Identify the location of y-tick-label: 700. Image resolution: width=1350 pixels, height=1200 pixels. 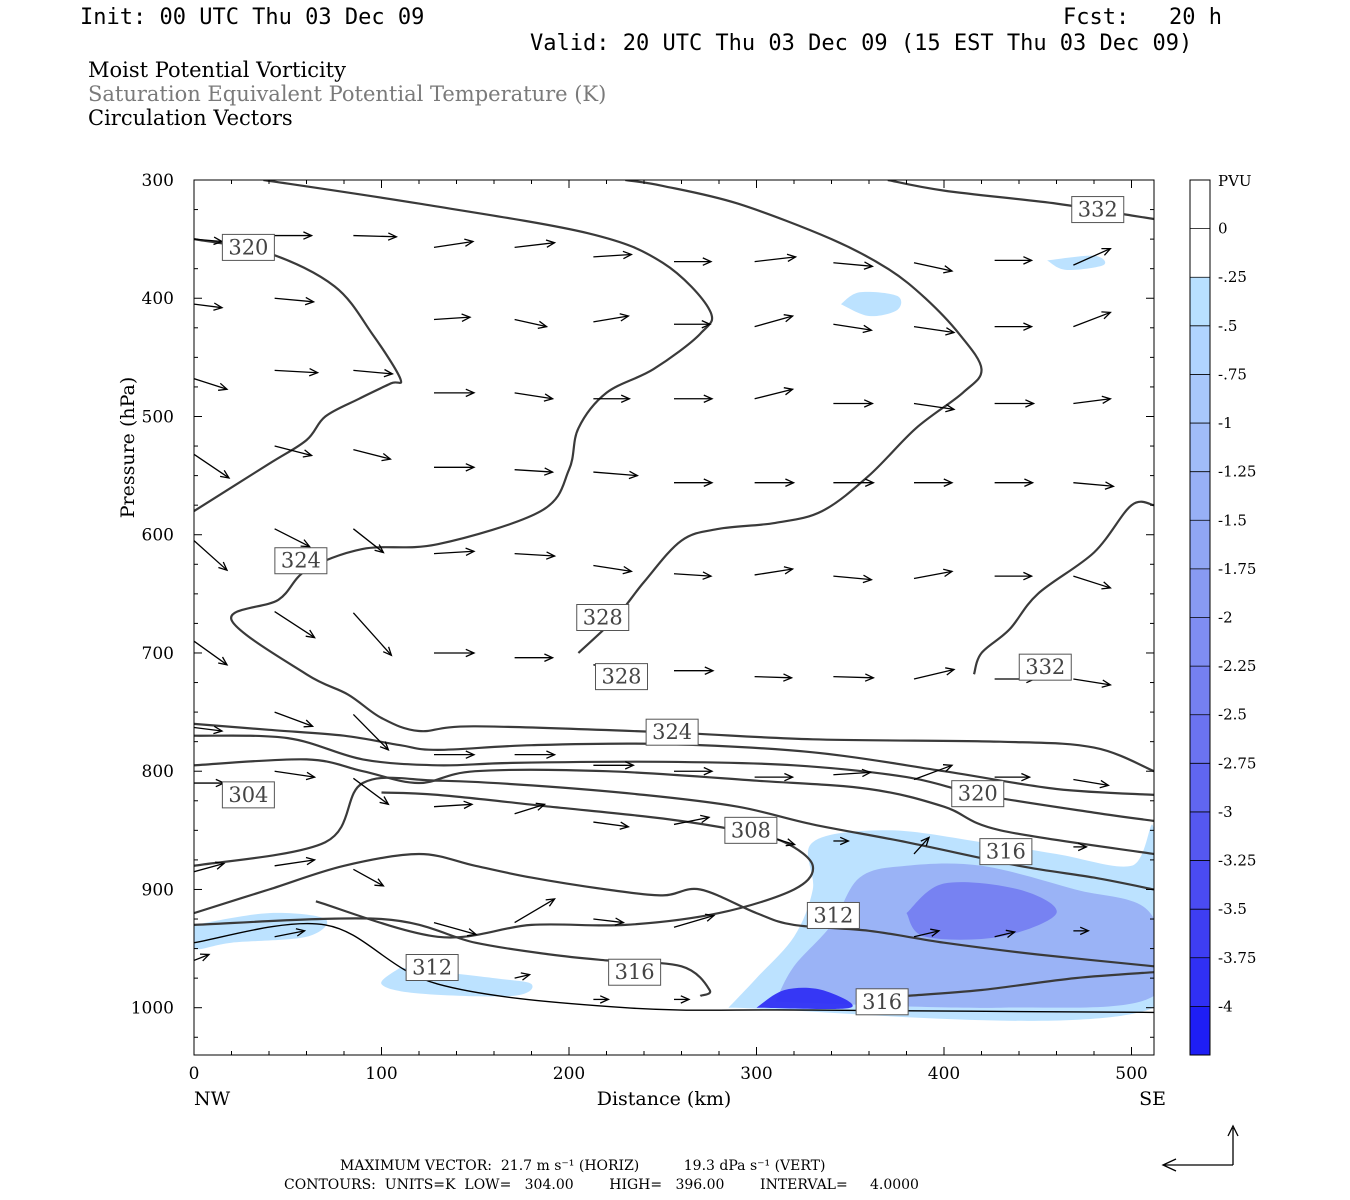
(158, 654).